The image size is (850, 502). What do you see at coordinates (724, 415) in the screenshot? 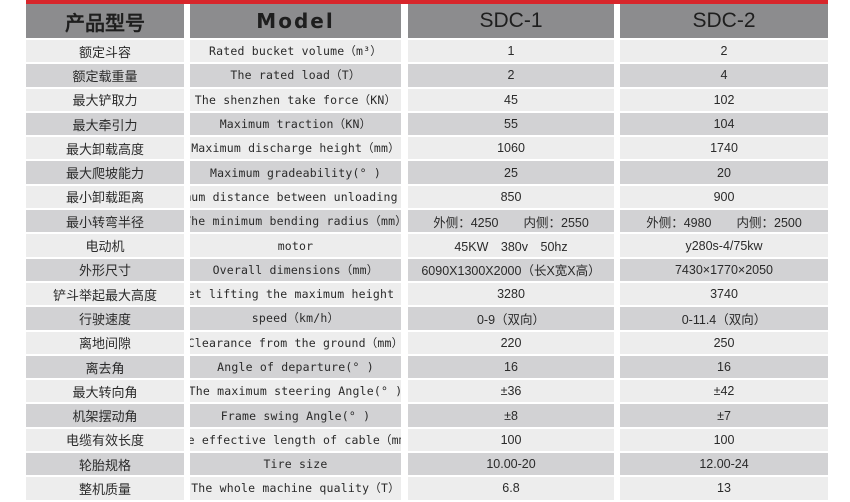
I see `sdc-2-value: ±7` at bounding box center [724, 415].